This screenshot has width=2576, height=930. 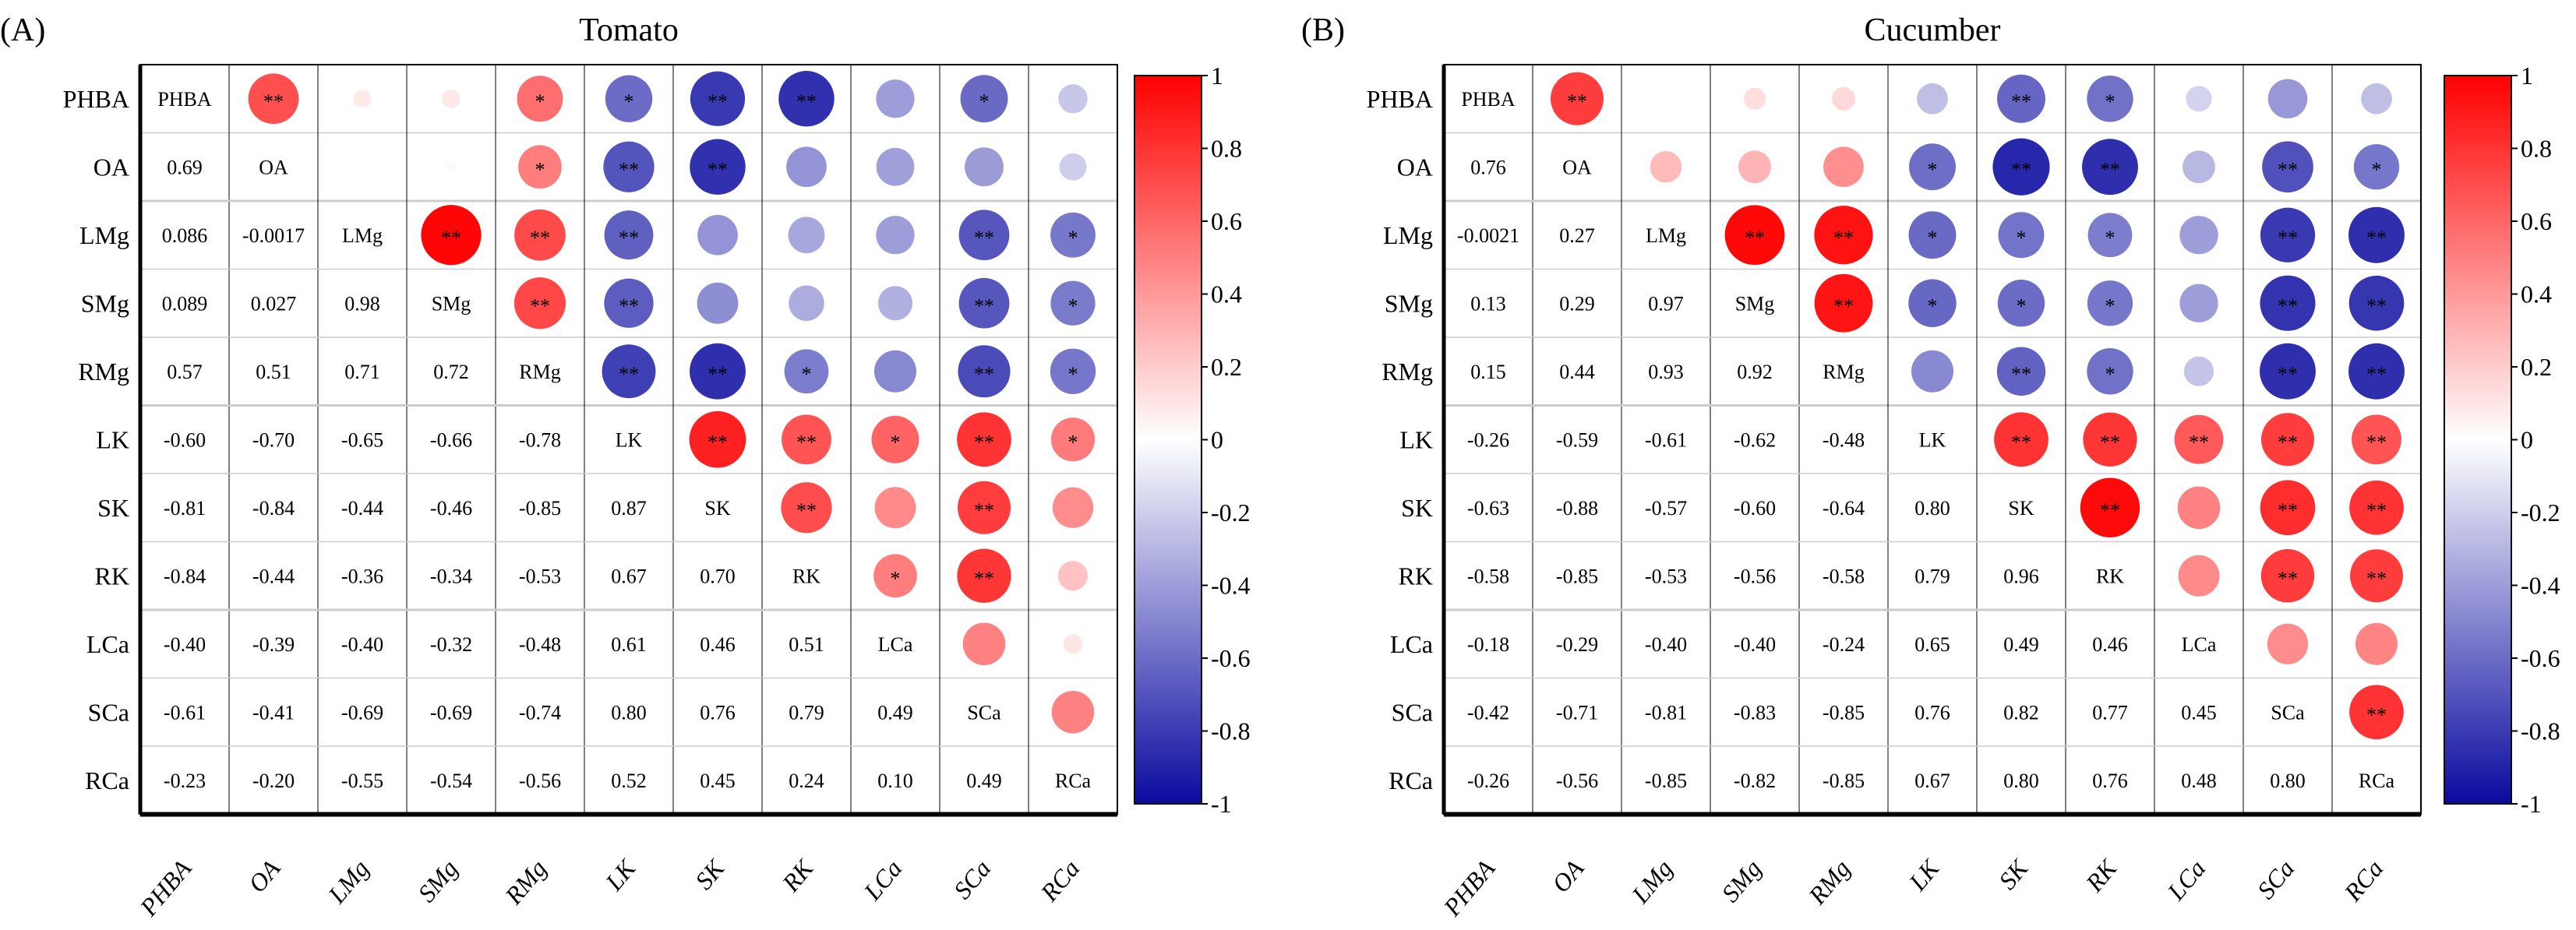 I want to click on correlation-value: 0.79, so click(x=1932, y=576).